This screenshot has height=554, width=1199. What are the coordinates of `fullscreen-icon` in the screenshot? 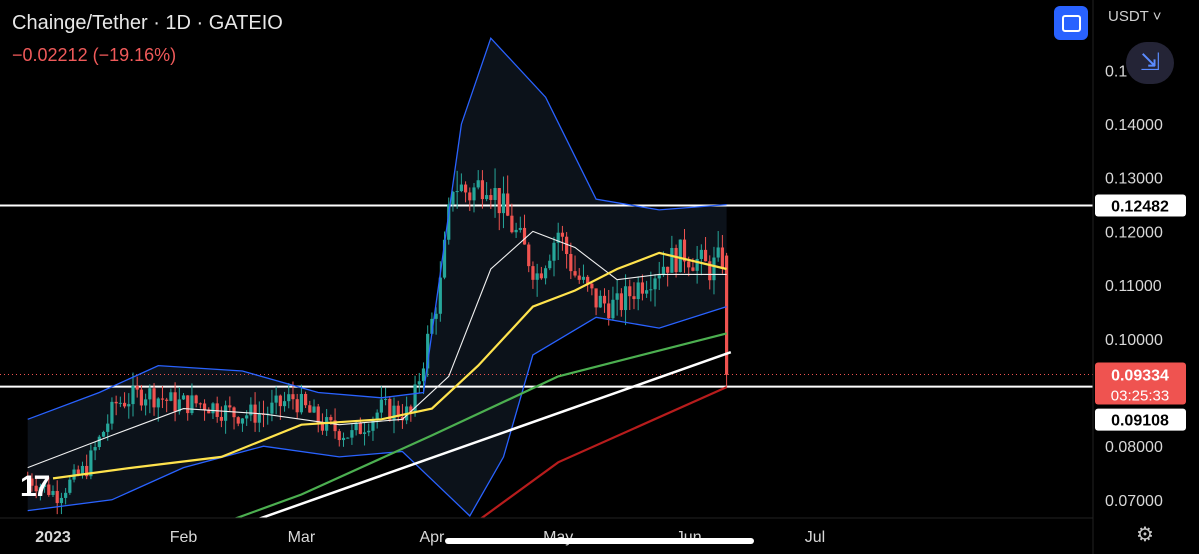 It's located at (1071, 23).